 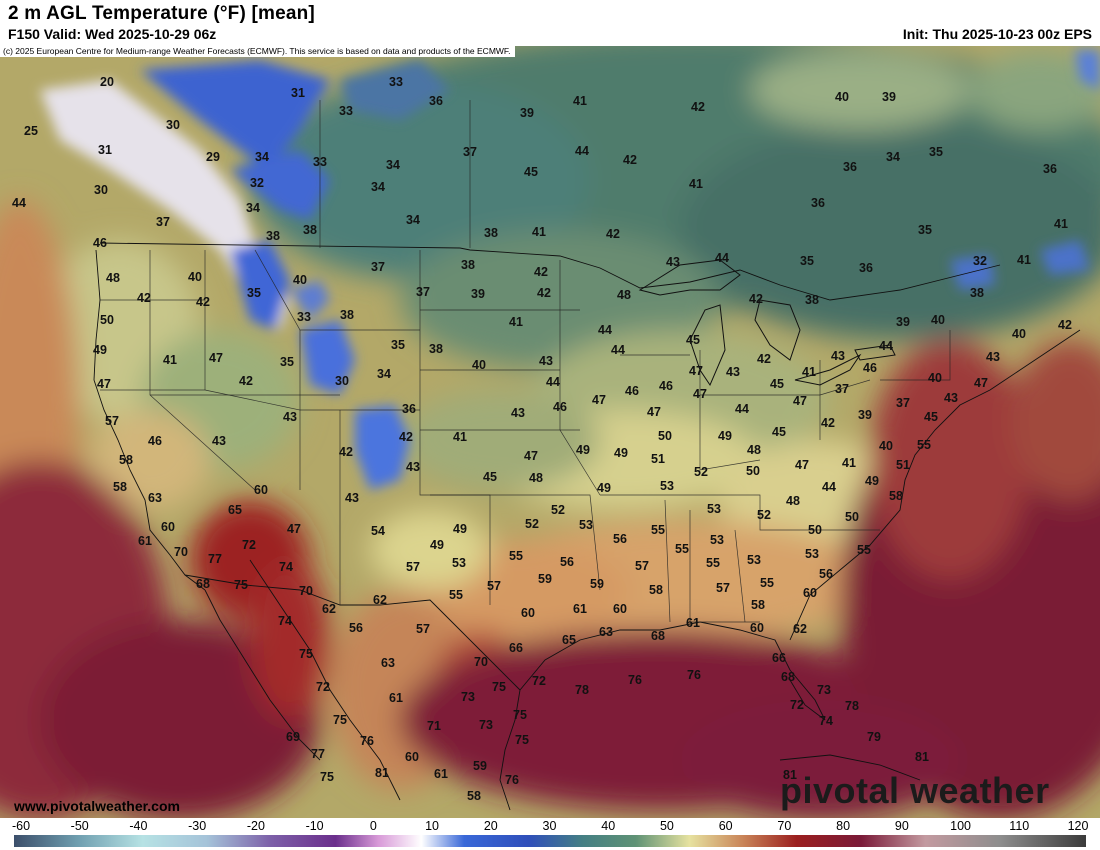 I want to click on temperature-label: 50, so click(x=107, y=320).